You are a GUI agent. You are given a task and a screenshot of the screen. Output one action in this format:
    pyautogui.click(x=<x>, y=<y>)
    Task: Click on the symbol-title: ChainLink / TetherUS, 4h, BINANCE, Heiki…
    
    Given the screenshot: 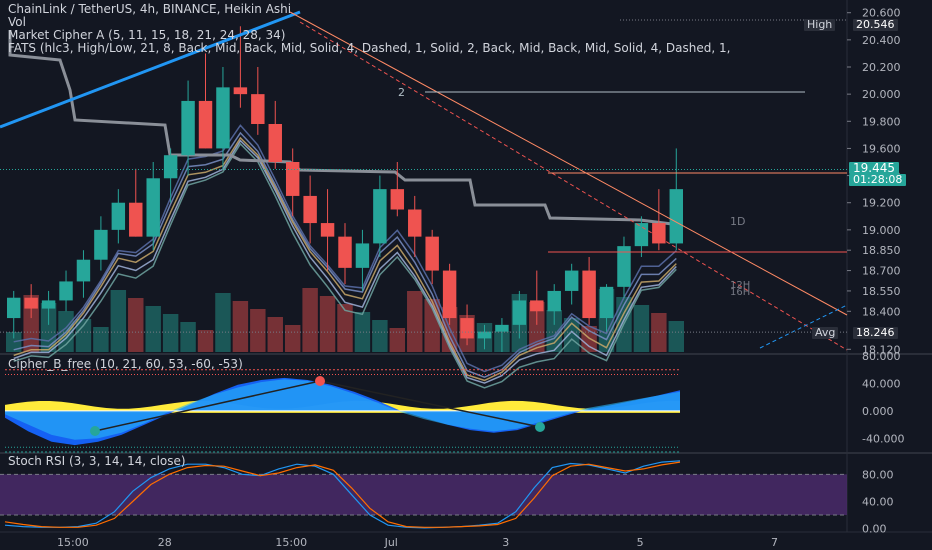 What is the action you would take?
    pyautogui.click(x=150, y=9)
    